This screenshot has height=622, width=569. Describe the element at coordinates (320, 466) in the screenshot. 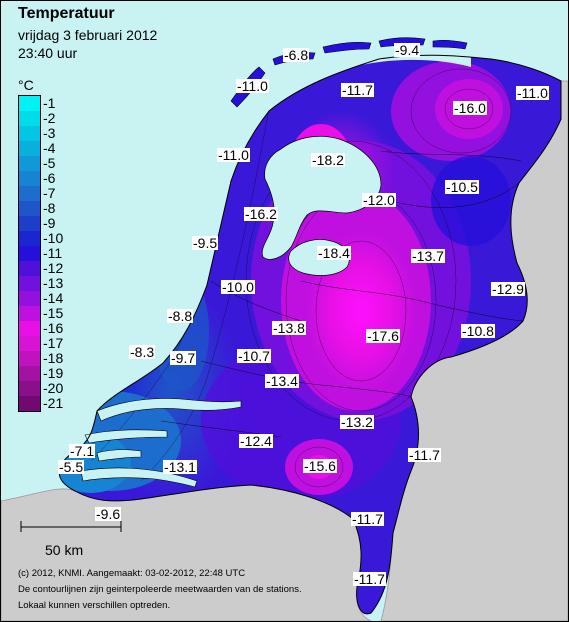

I see `station-value: -15.6` at that location.